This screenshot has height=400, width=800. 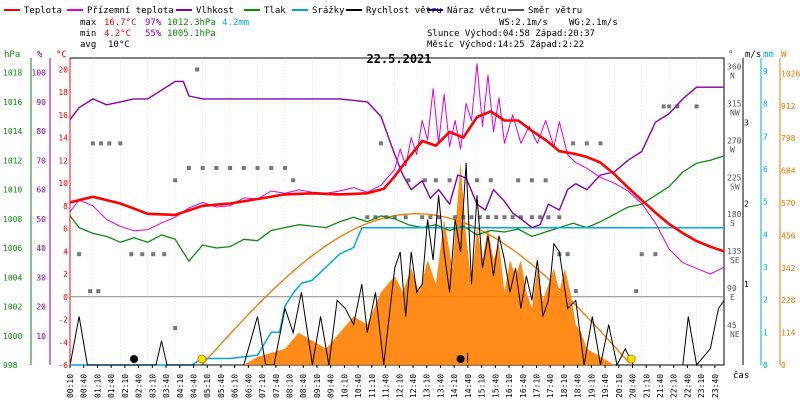 I want to click on tick-mm: 7, so click(x=765, y=136).